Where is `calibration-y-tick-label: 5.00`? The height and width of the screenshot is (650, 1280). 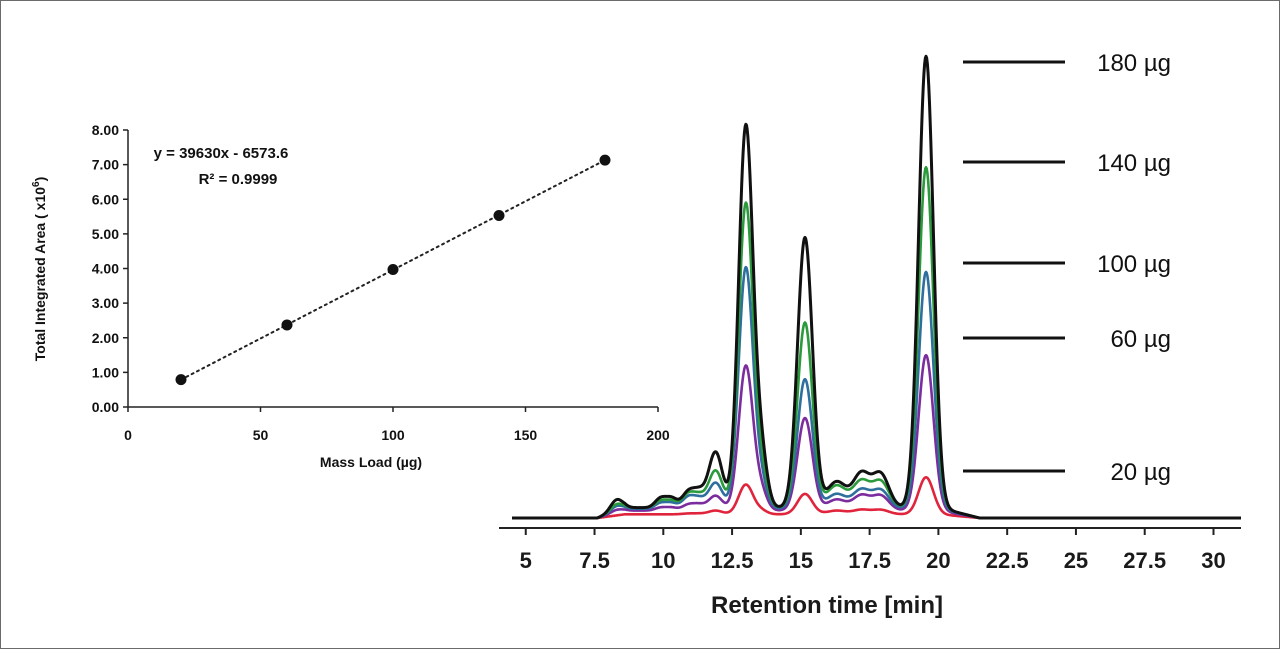
calibration-y-tick-label: 5.00 is located at coordinates (105, 234).